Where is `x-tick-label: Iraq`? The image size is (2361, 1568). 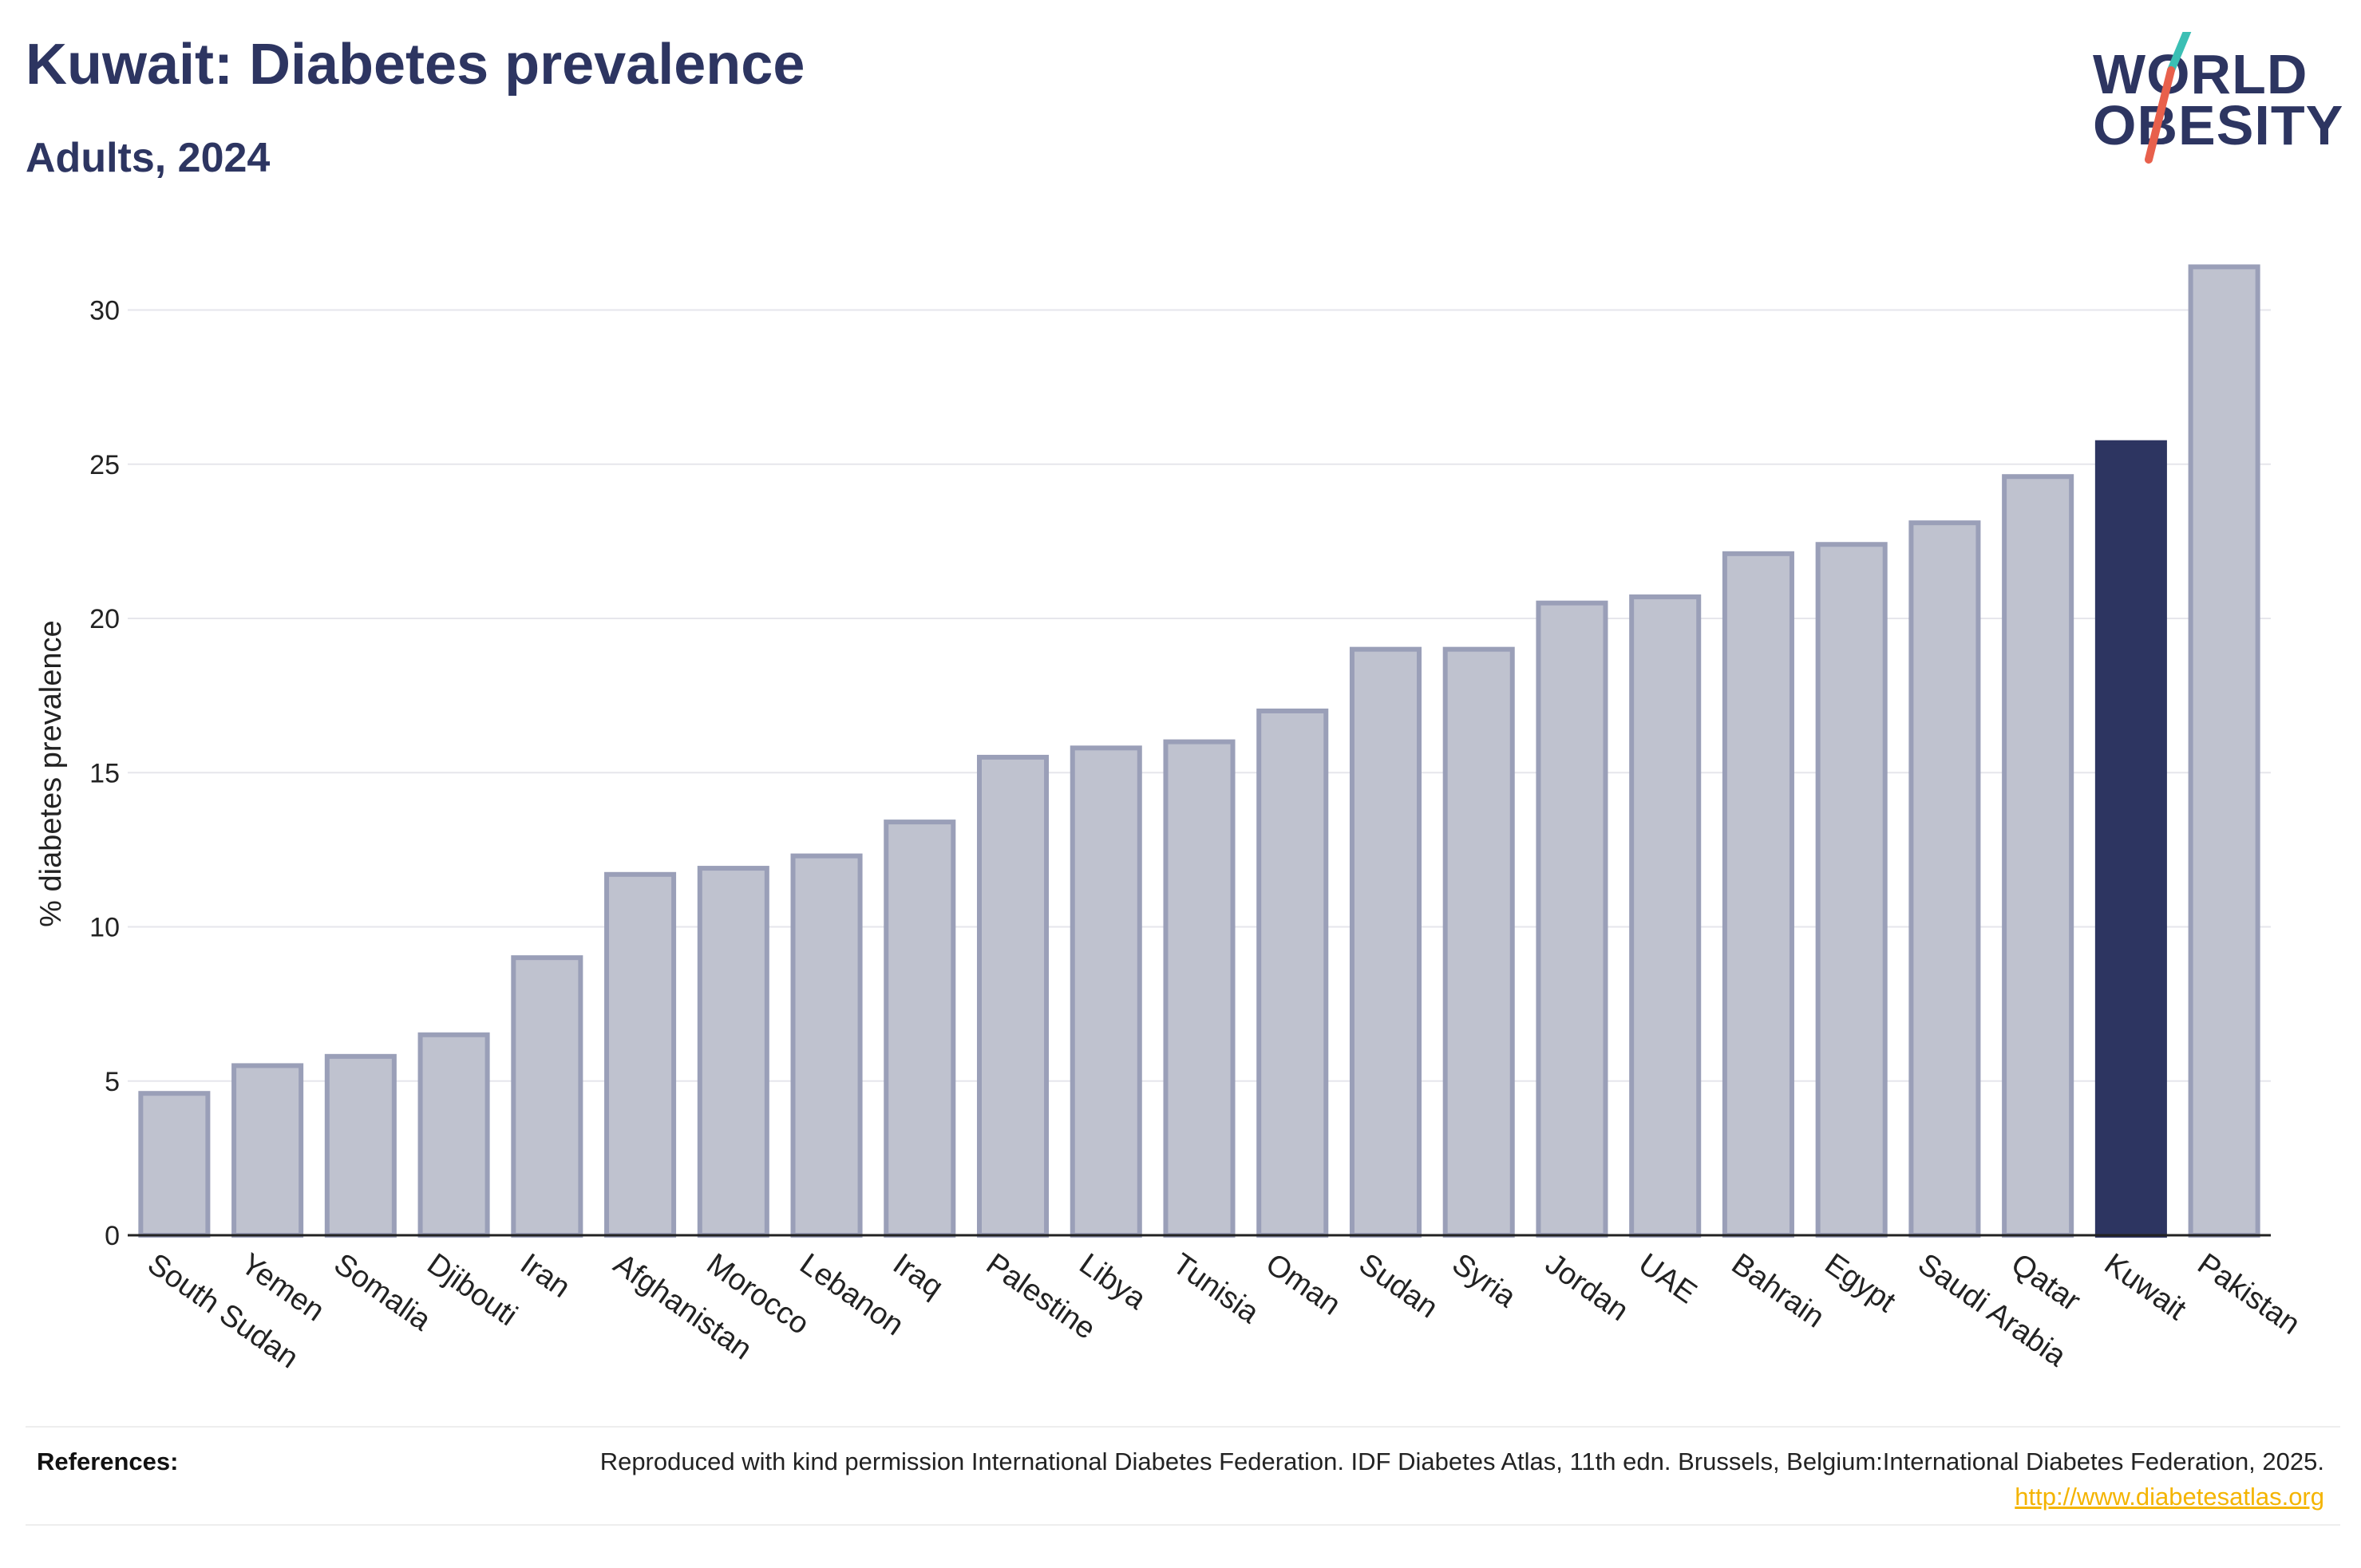
x-tick-label: Iraq is located at coordinates (918, 1276).